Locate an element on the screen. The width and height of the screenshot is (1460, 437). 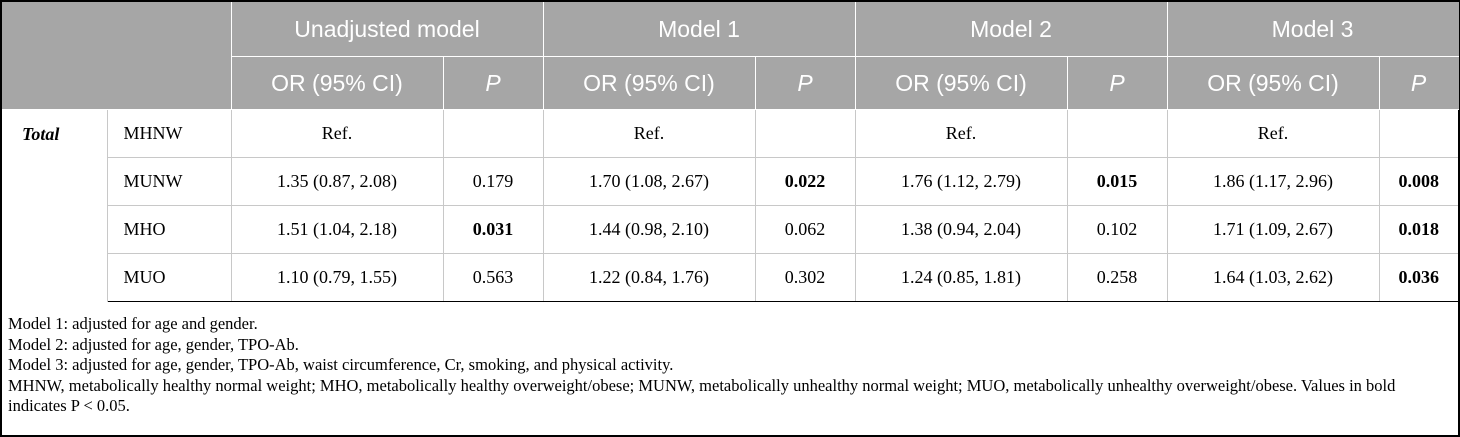
table-cell: 1.44 (0.98, 2.10) is located at coordinates (649, 229).